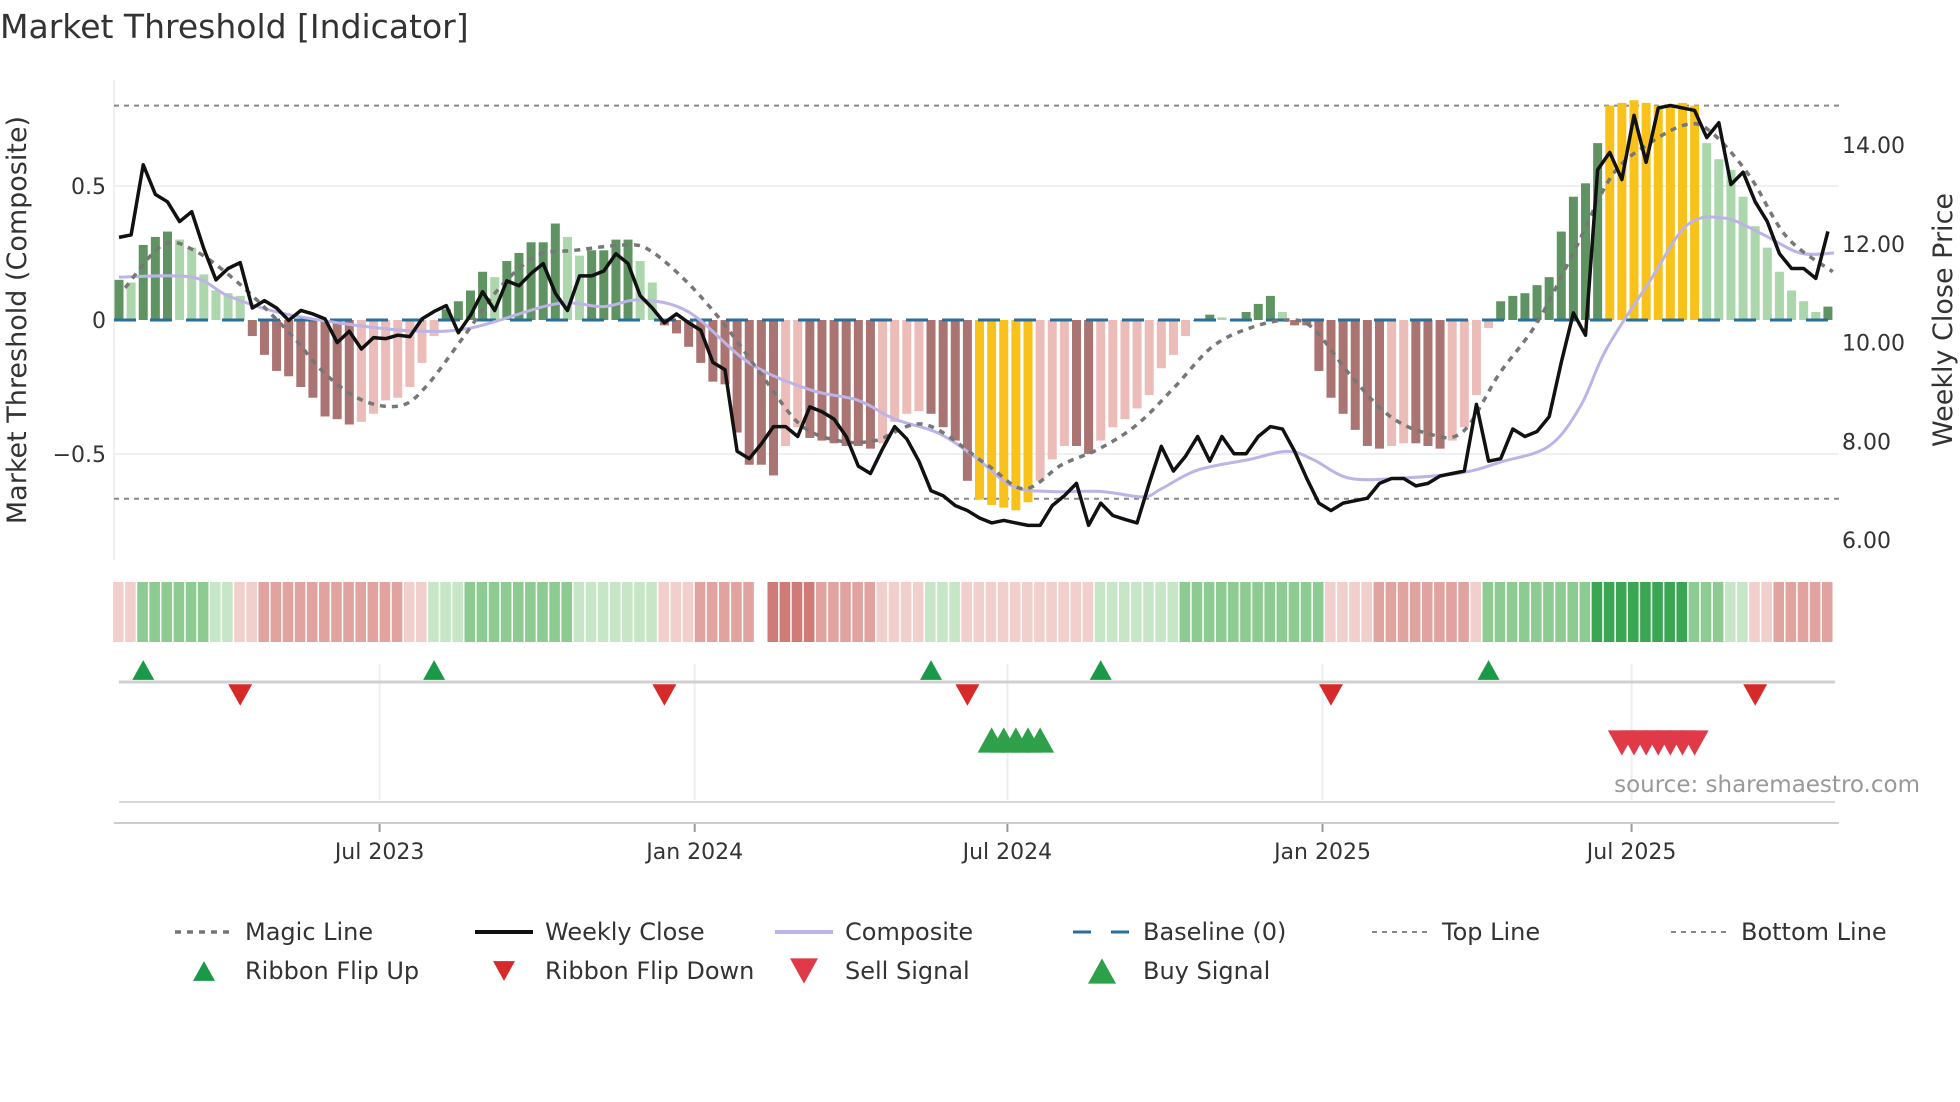 This screenshot has height=1102, width=1960. Describe the element at coordinates (1214, 932) in the screenshot. I see `legend-label: Baseline (0)` at that location.